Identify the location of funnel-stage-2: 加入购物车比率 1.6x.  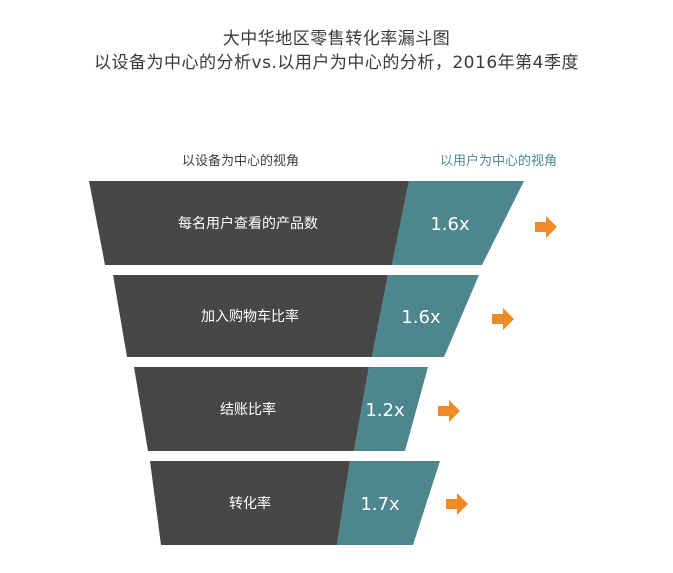
(313, 316).